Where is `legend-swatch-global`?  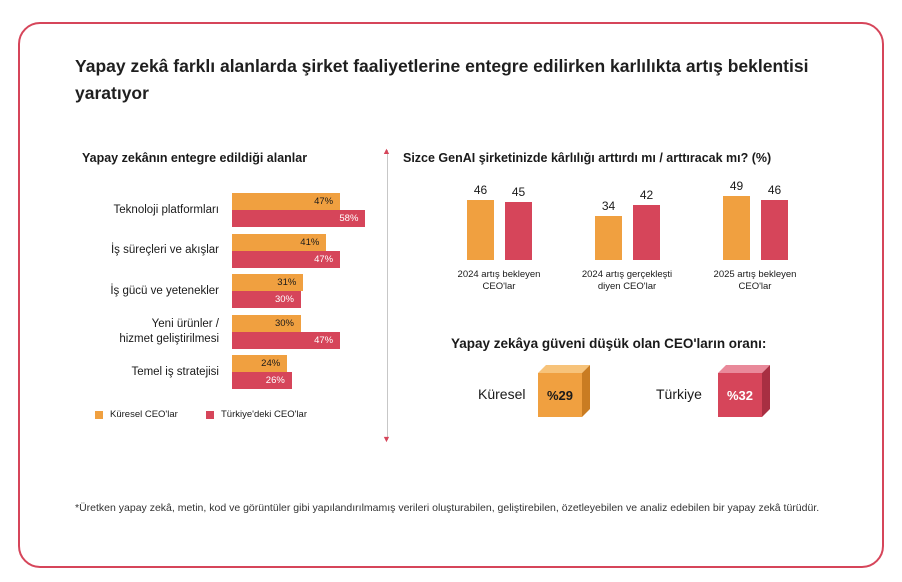 legend-swatch-global is located at coordinates (99, 414).